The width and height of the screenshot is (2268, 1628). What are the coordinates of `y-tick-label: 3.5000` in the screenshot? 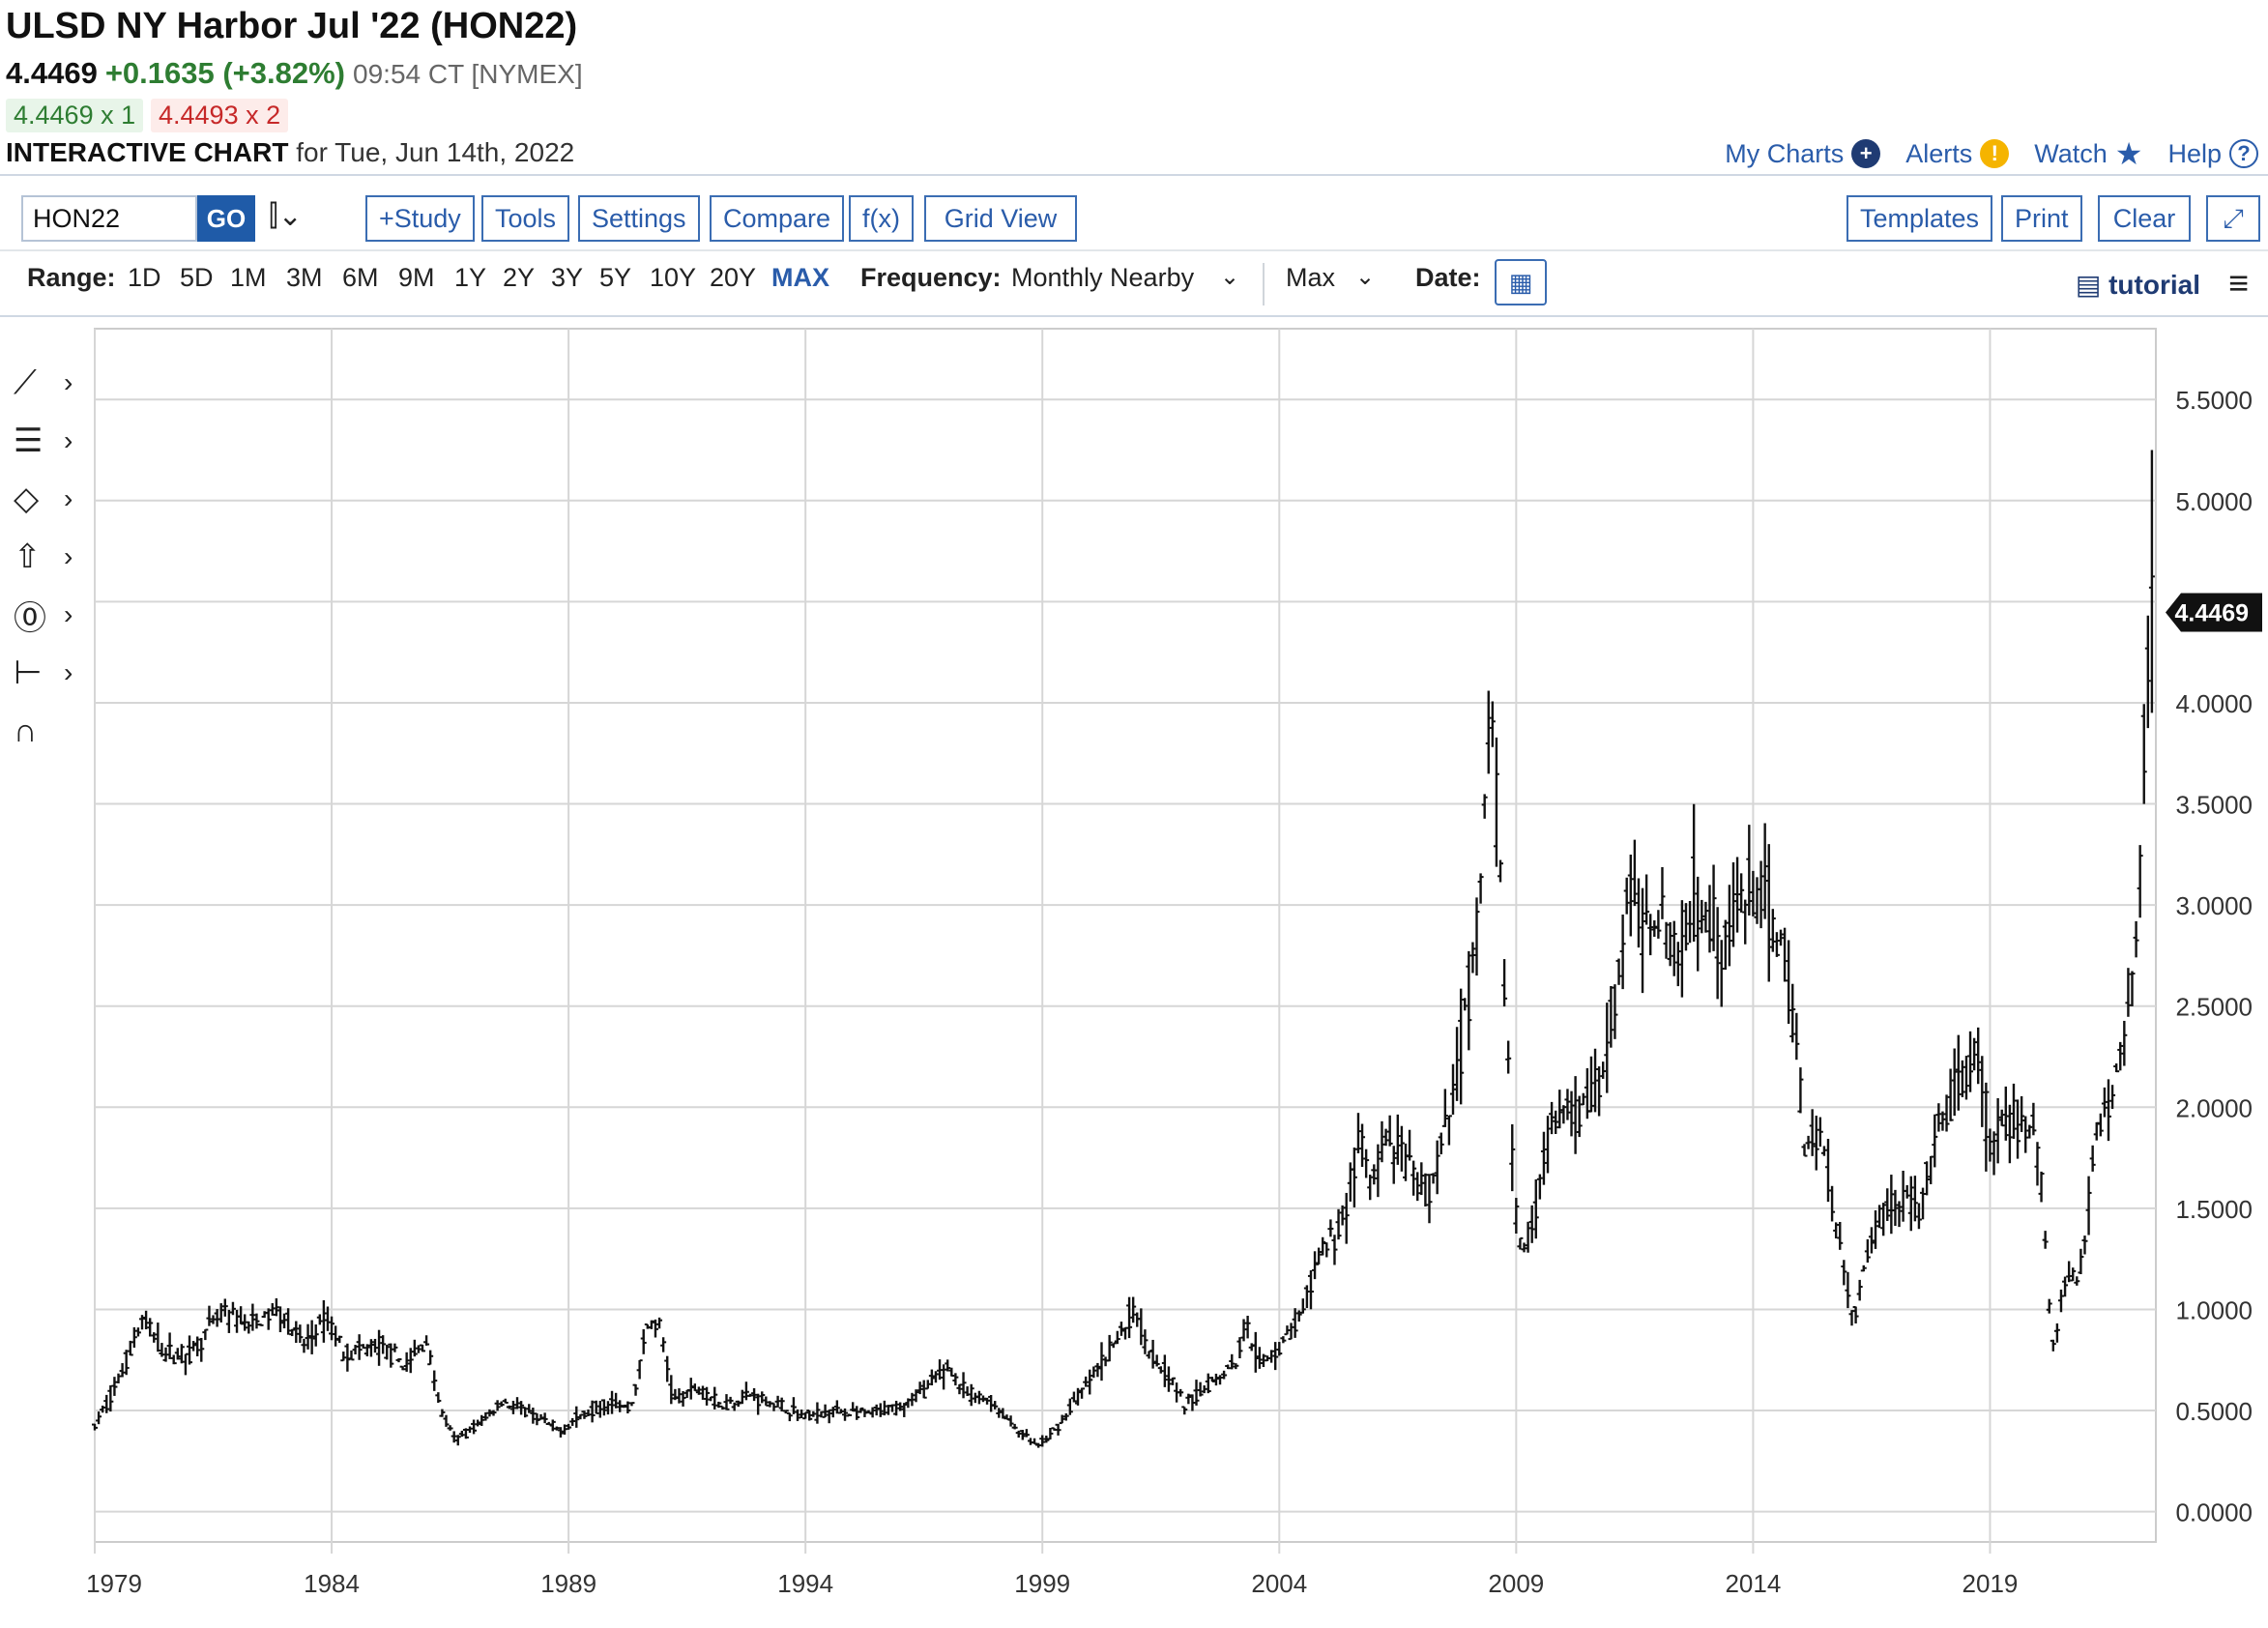 It's located at (2214, 805).